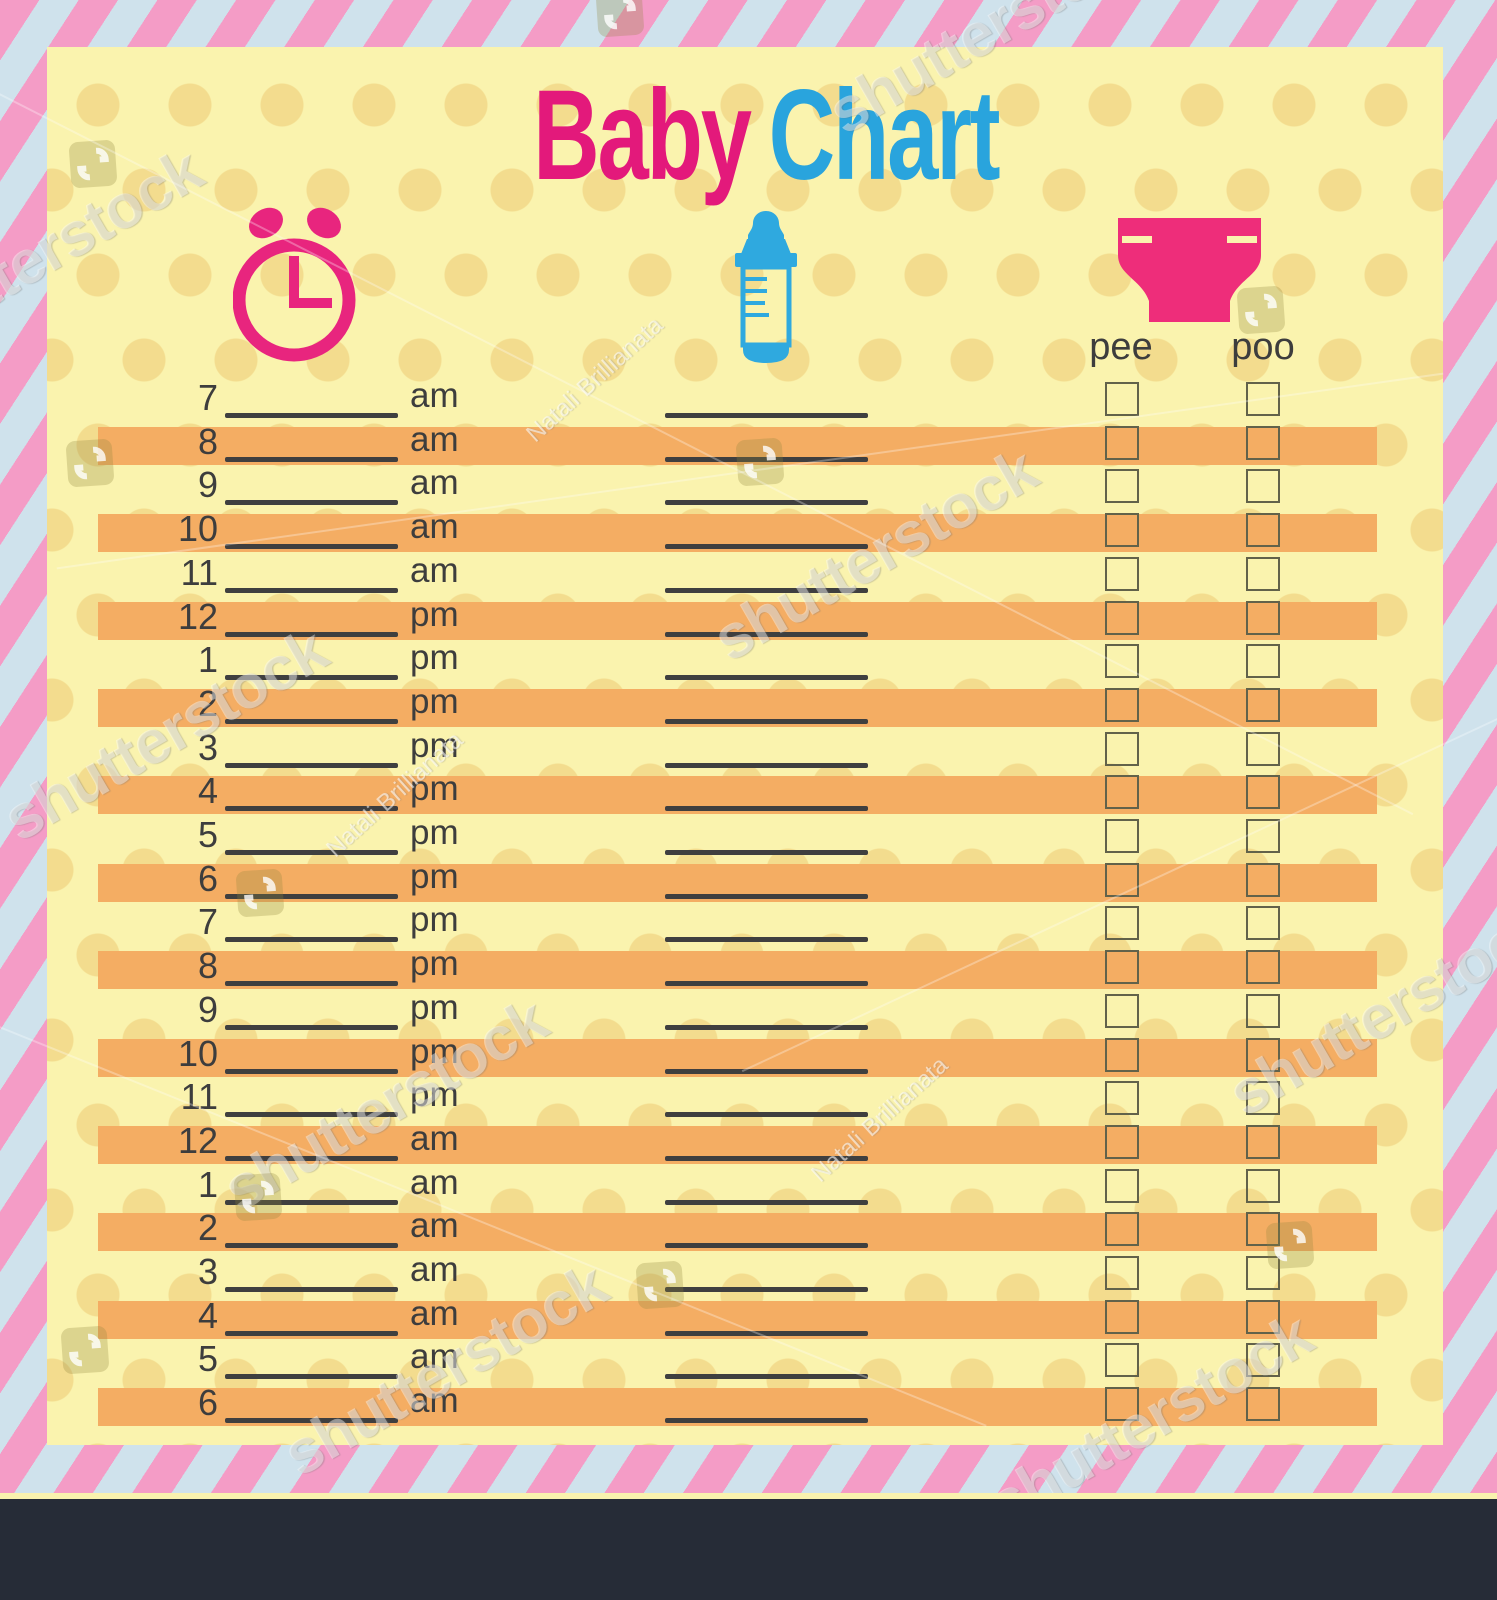 The width and height of the screenshot is (1497, 1600). What do you see at coordinates (434, 1007) in the screenshot?
I see `ampm-label: pm` at bounding box center [434, 1007].